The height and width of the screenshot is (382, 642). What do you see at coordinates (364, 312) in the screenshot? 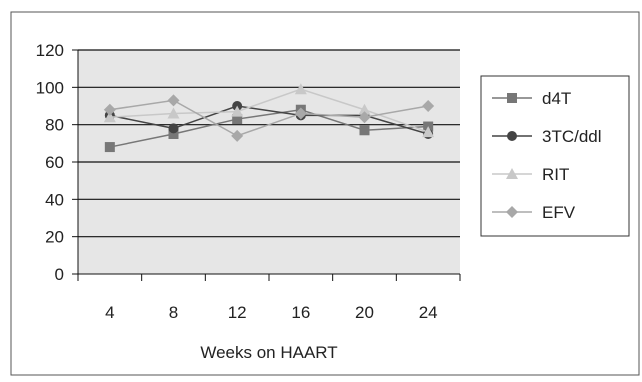
I see `x-tick-label: 20` at bounding box center [364, 312].